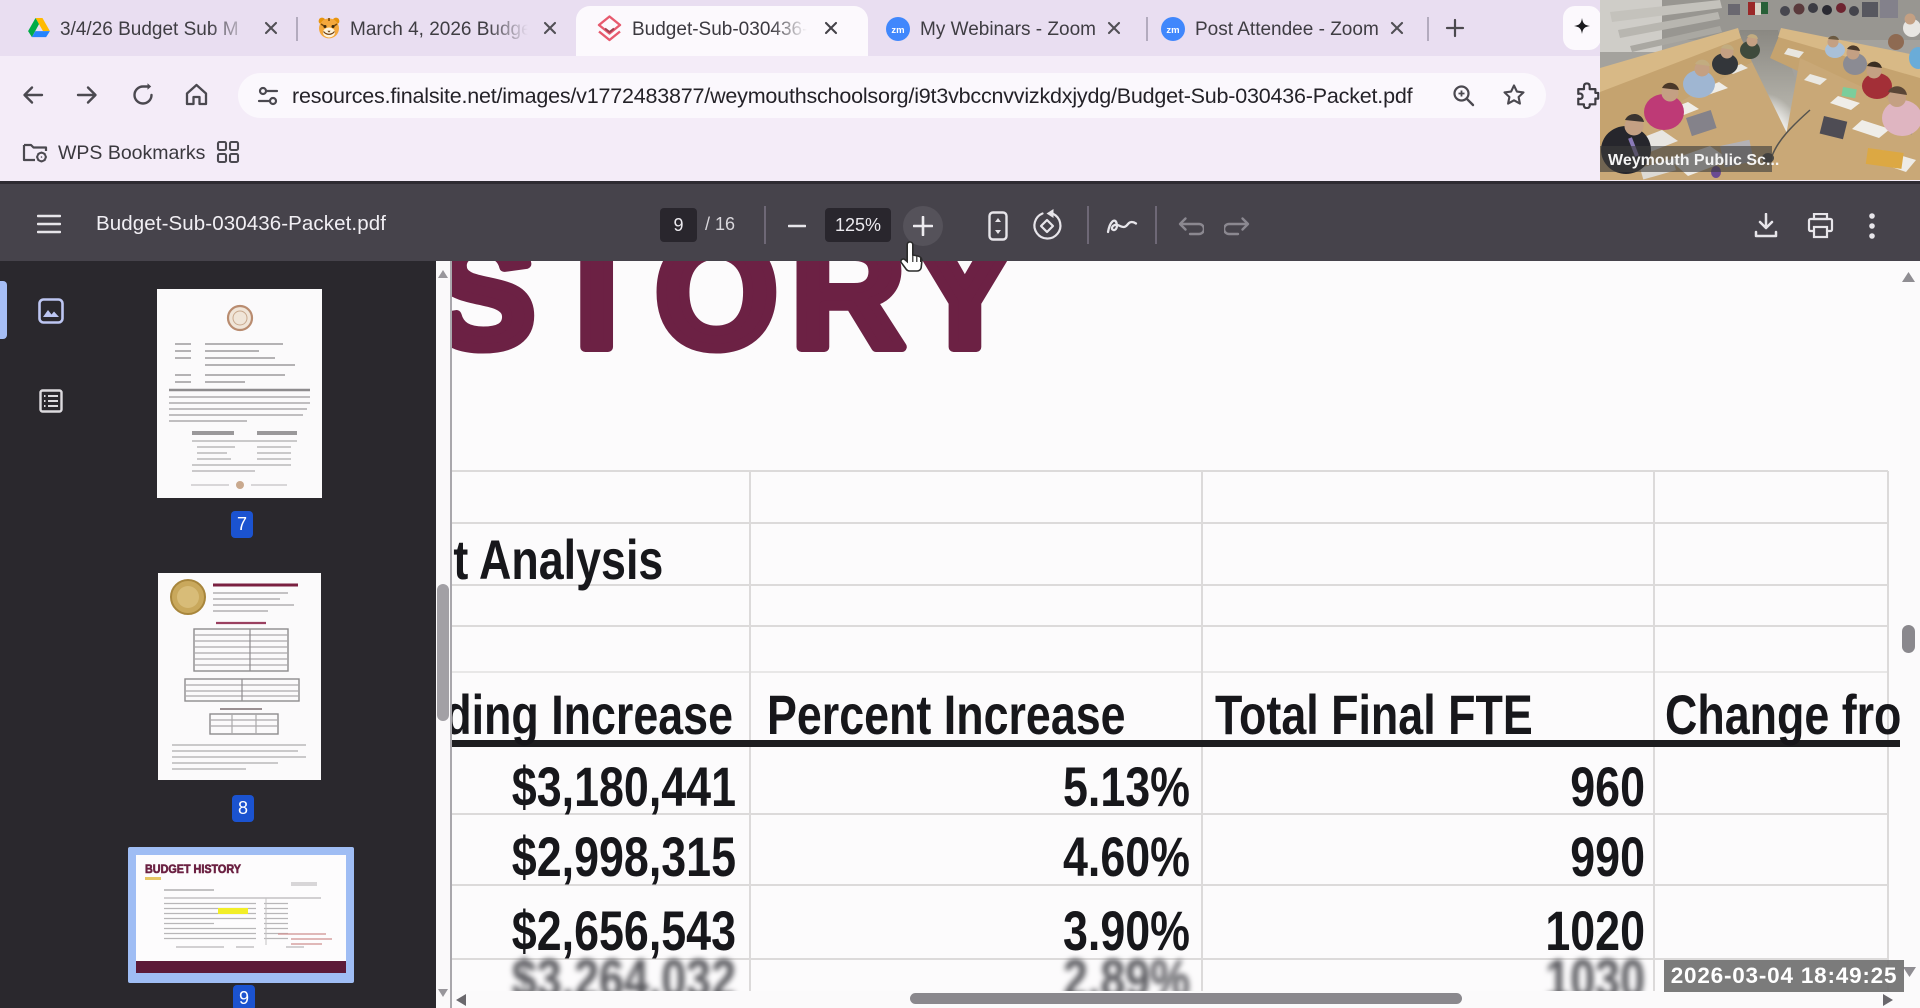  What do you see at coordinates (193, 870) in the screenshot?
I see `svg-text: BUDGET HISTORY` at bounding box center [193, 870].